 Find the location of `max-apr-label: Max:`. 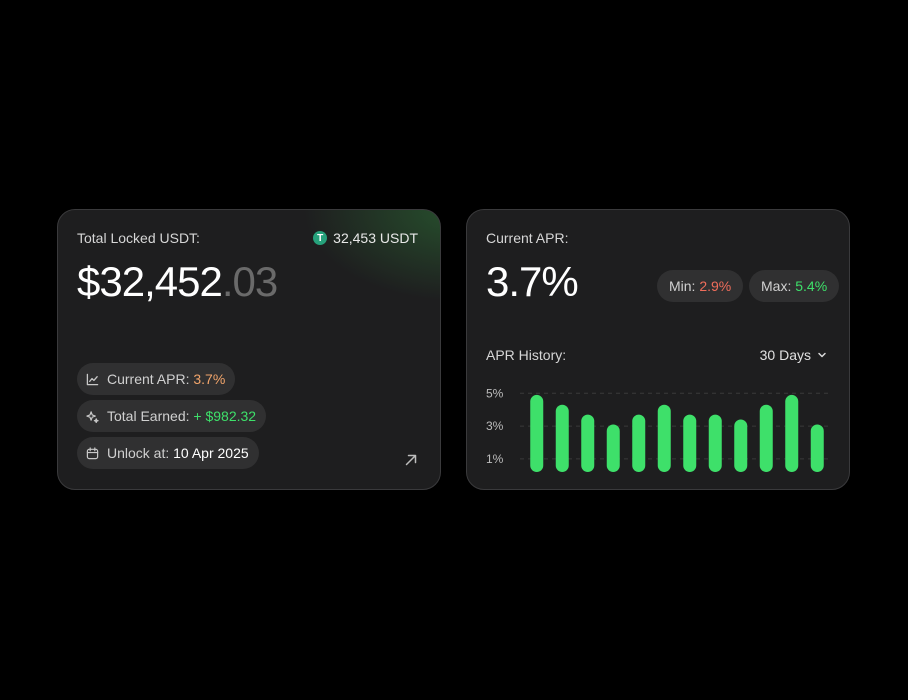

max-apr-label: Max: is located at coordinates (776, 286).